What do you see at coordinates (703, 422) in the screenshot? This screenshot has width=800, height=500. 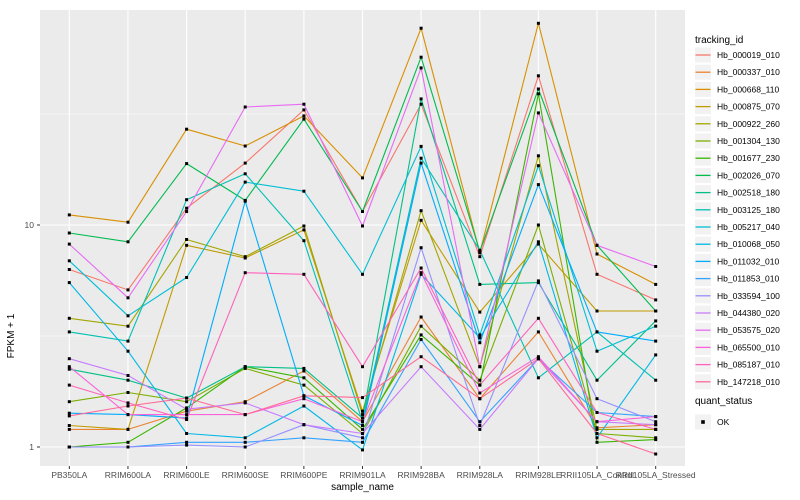 I see `quant-key-marker` at bounding box center [703, 422].